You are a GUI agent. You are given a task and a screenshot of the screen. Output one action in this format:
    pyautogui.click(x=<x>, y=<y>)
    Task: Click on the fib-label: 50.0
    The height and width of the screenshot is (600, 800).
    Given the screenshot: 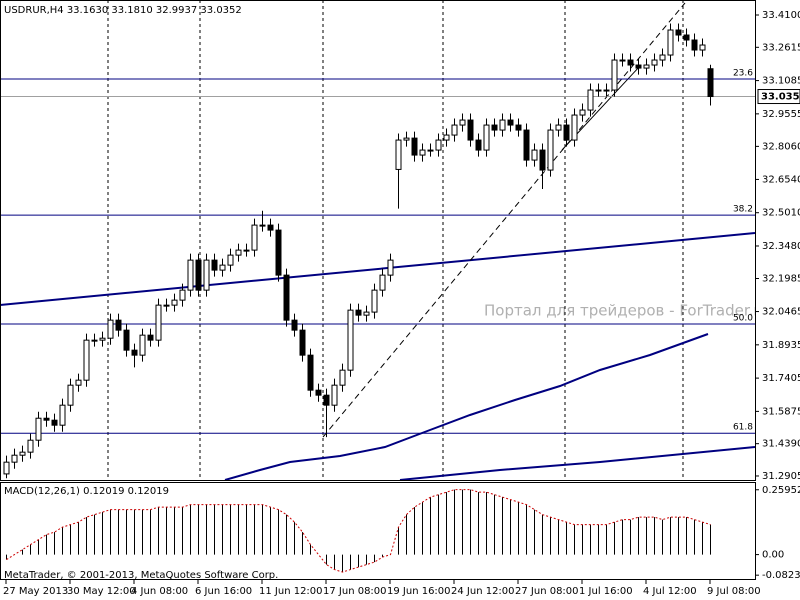 What is the action you would take?
    pyautogui.click(x=743, y=319)
    